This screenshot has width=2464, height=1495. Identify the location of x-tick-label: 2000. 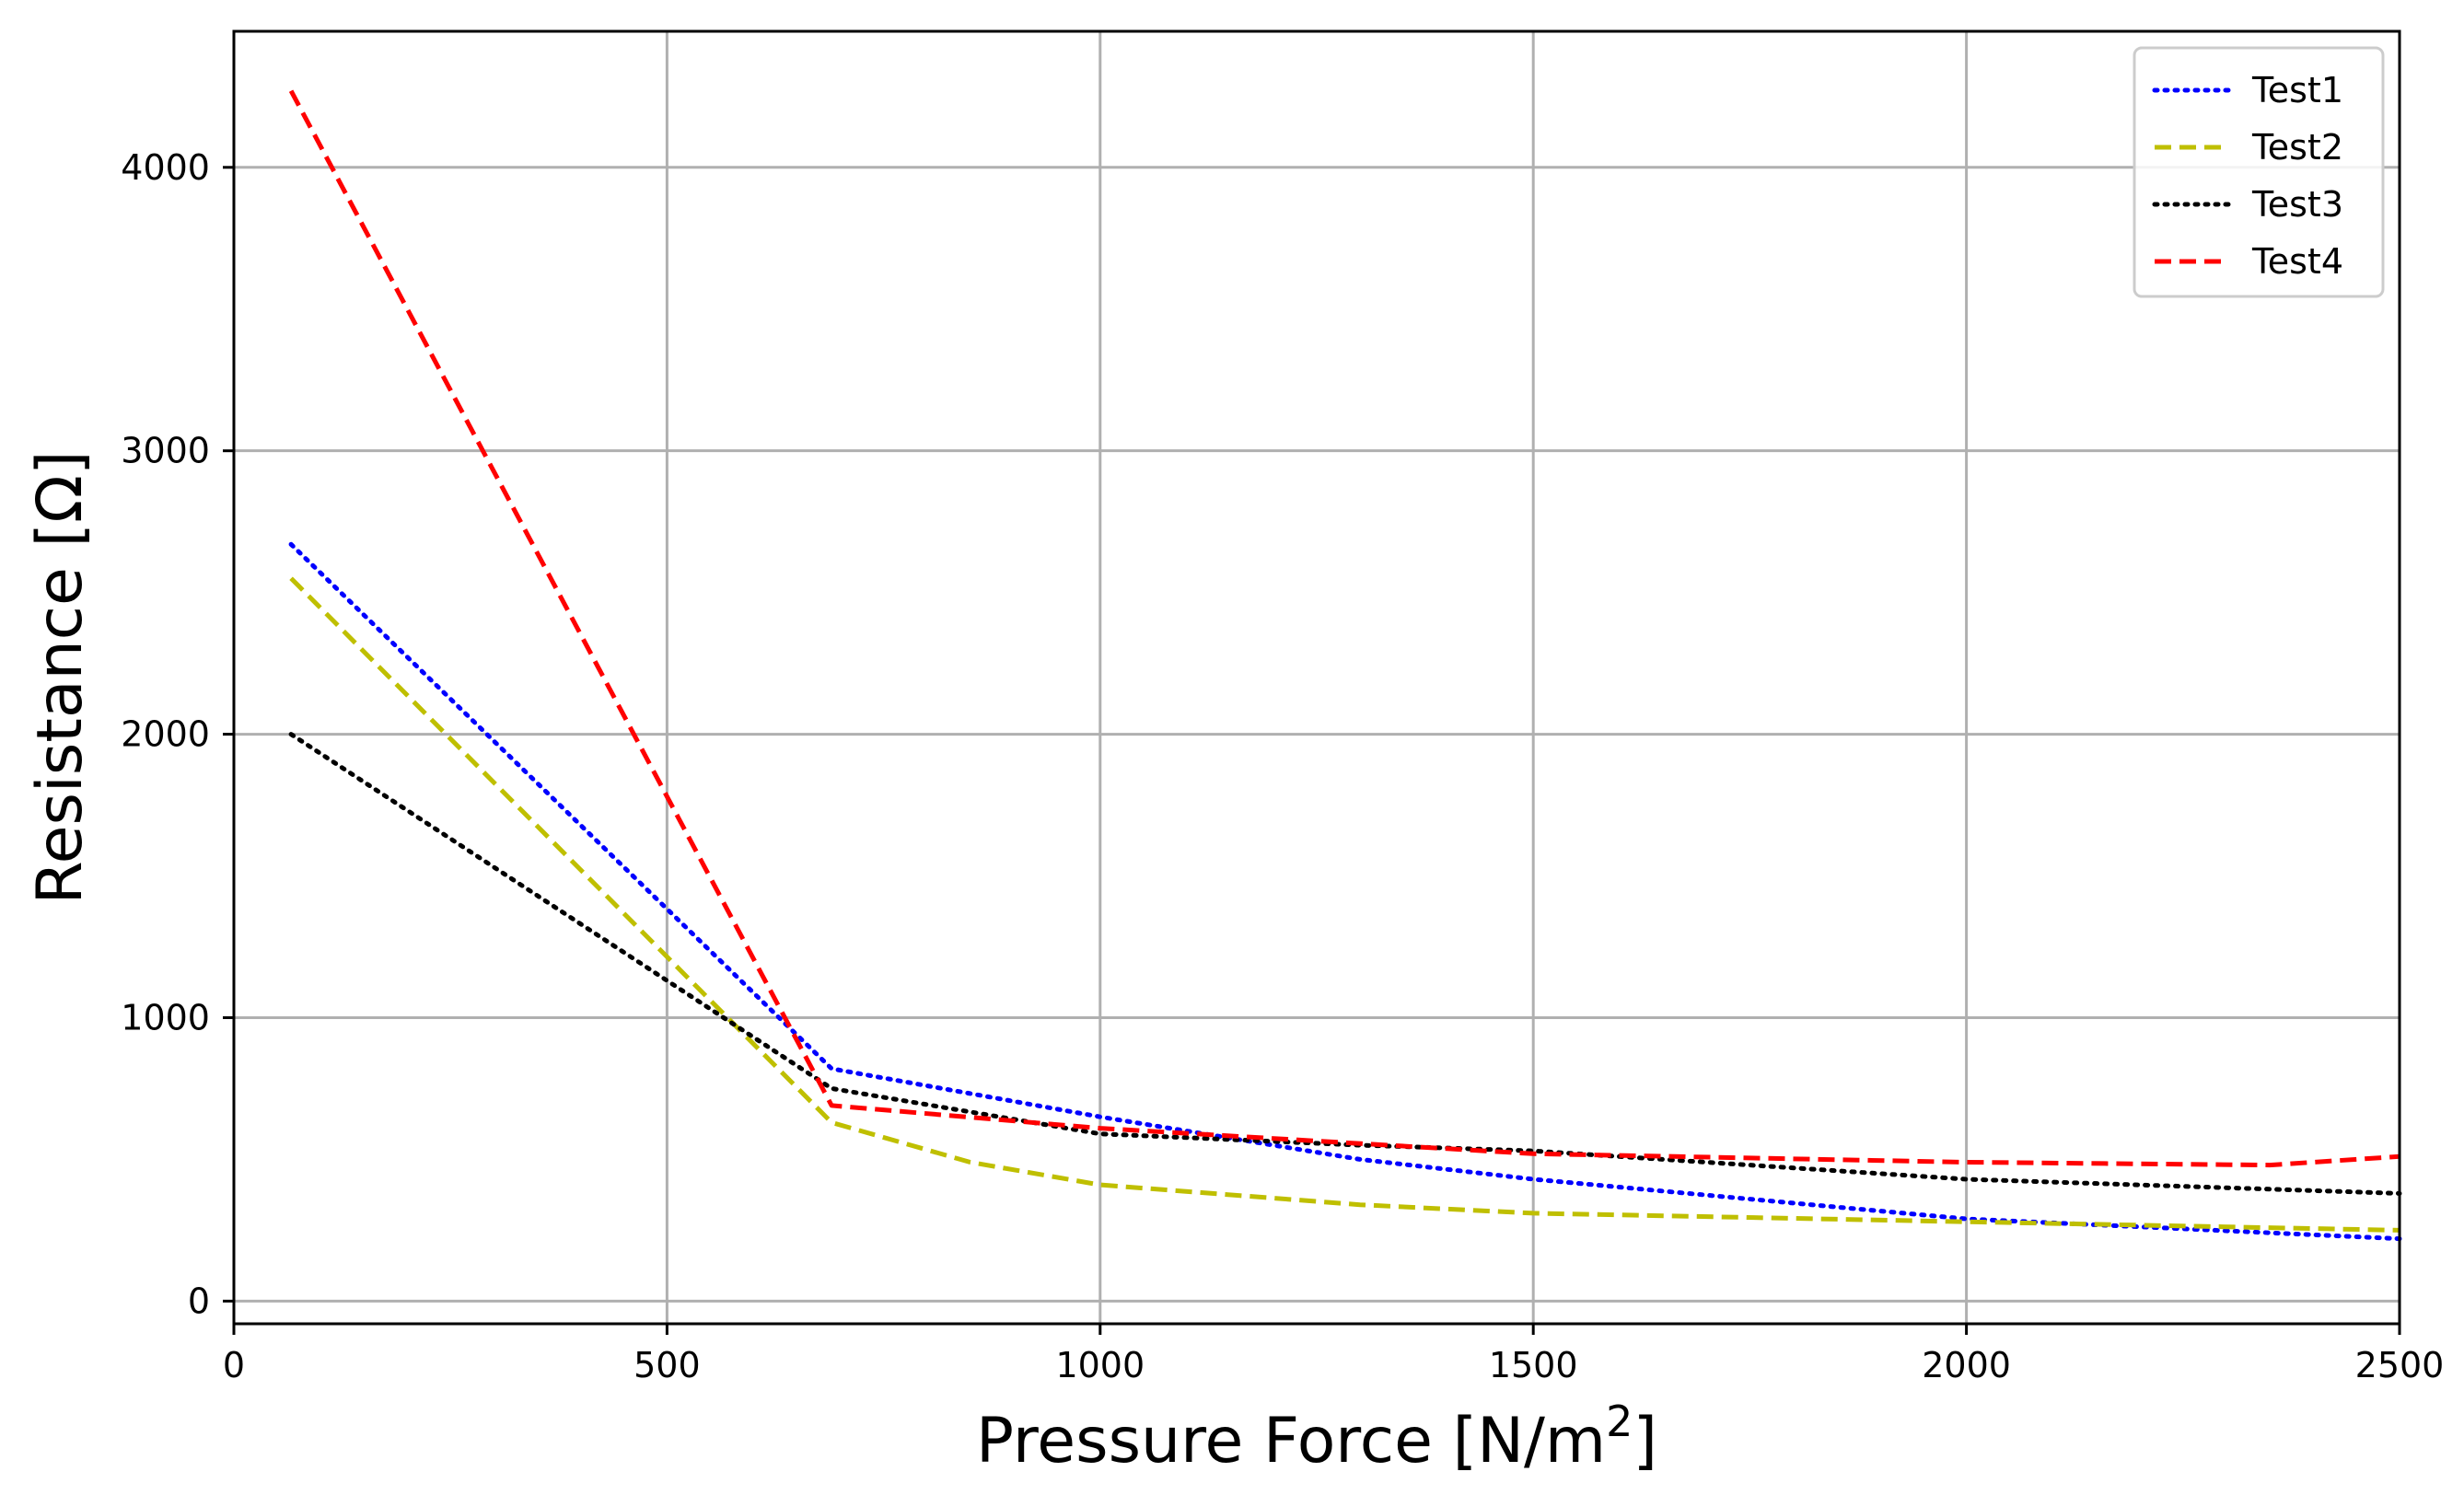
(1966, 1365).